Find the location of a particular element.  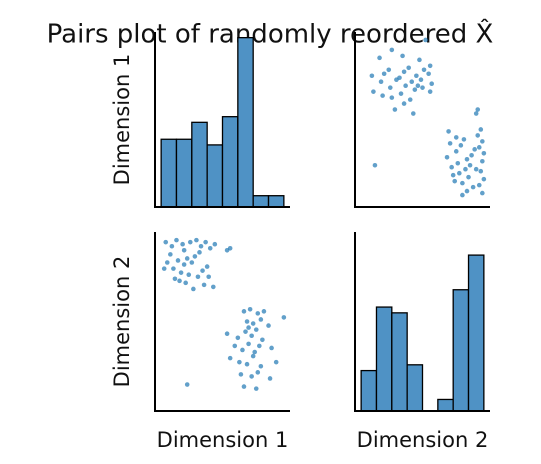

x-axis-label: Dimension 2 is located at coordinates (423, 440).